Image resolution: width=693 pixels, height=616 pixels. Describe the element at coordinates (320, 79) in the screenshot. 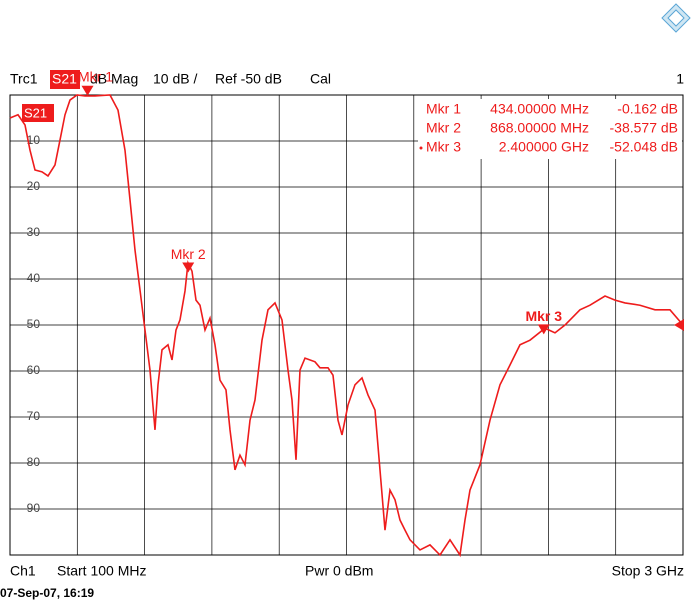

I see `cal: Cal` at that location.